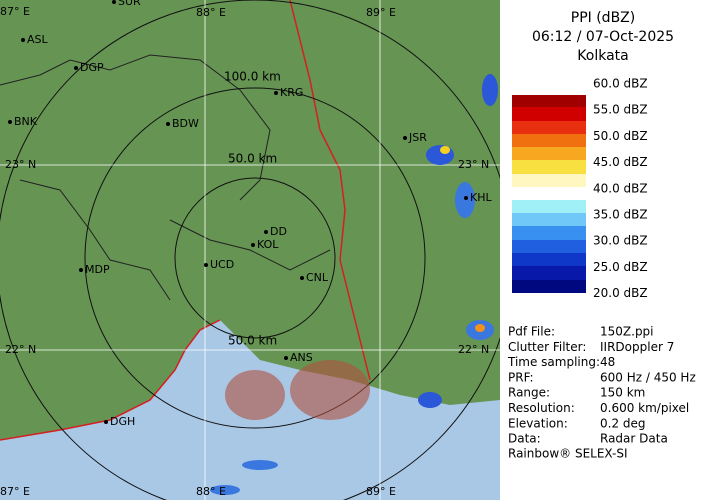 Image resolution: width=706 pixels, height=500 pixels. What do you see at coordinates (620, 162) in the screenshot?
I see `legend-label: 45.0 dBZ` at bounding box center [620, 162].